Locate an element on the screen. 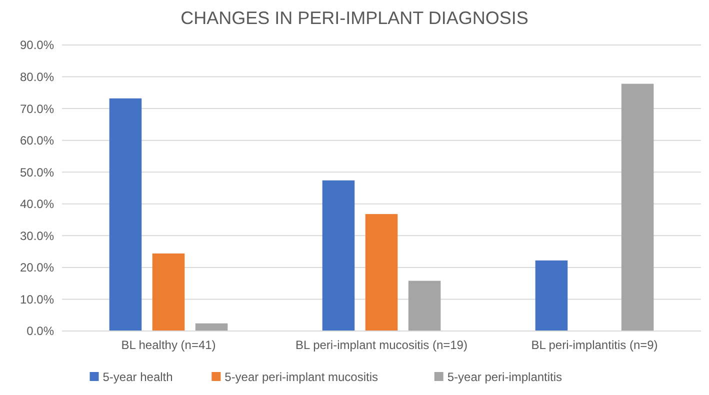 This screenshot has width=709, height=395. y-tick-label: 30.0% is located at coordinates (37, 235).